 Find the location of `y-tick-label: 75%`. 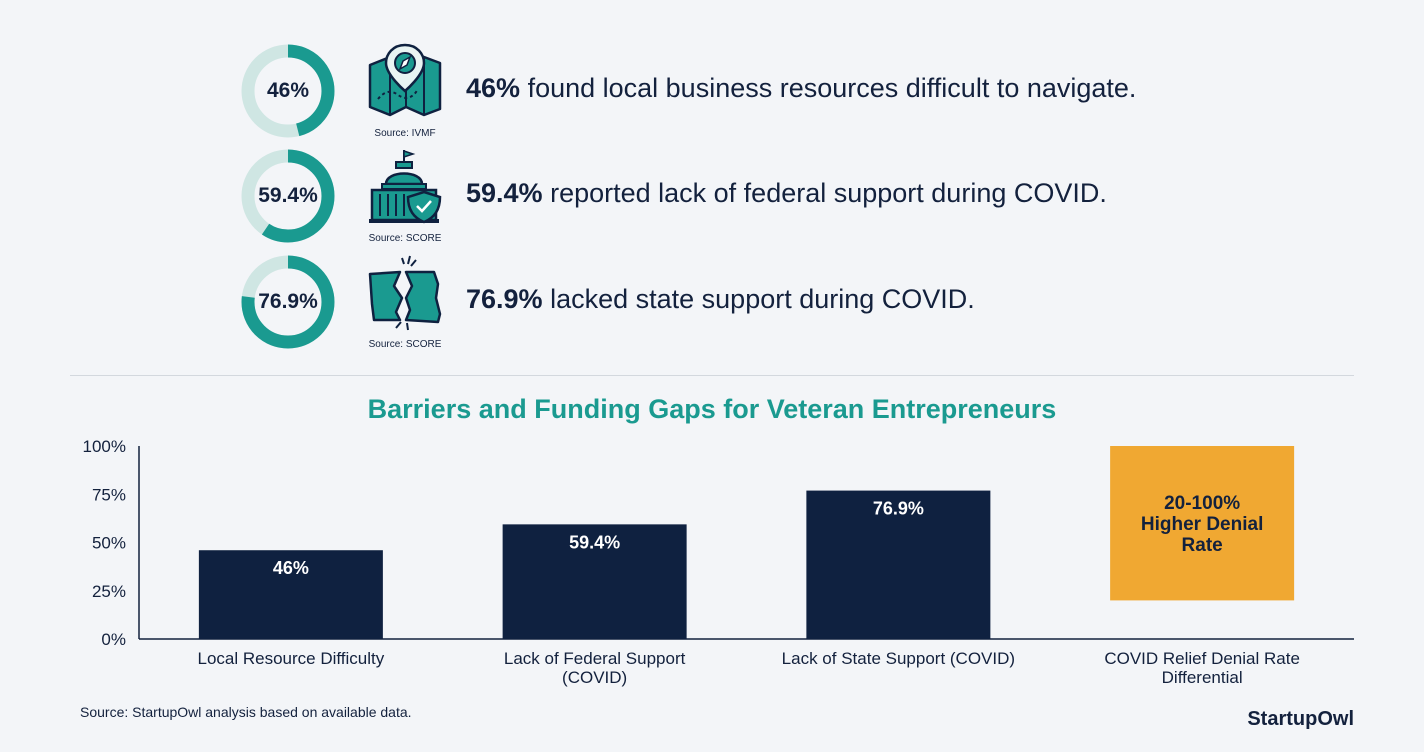

y-tick-label: 75% is located at coordinates (109, 494).